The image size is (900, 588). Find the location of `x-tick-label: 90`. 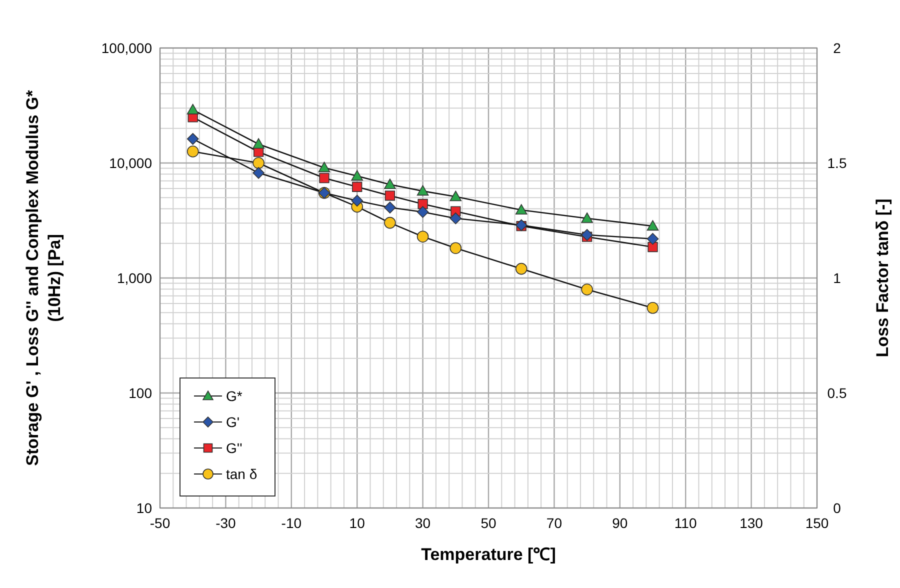

x-tick-label: 90 is located at coordinates (620, 523).